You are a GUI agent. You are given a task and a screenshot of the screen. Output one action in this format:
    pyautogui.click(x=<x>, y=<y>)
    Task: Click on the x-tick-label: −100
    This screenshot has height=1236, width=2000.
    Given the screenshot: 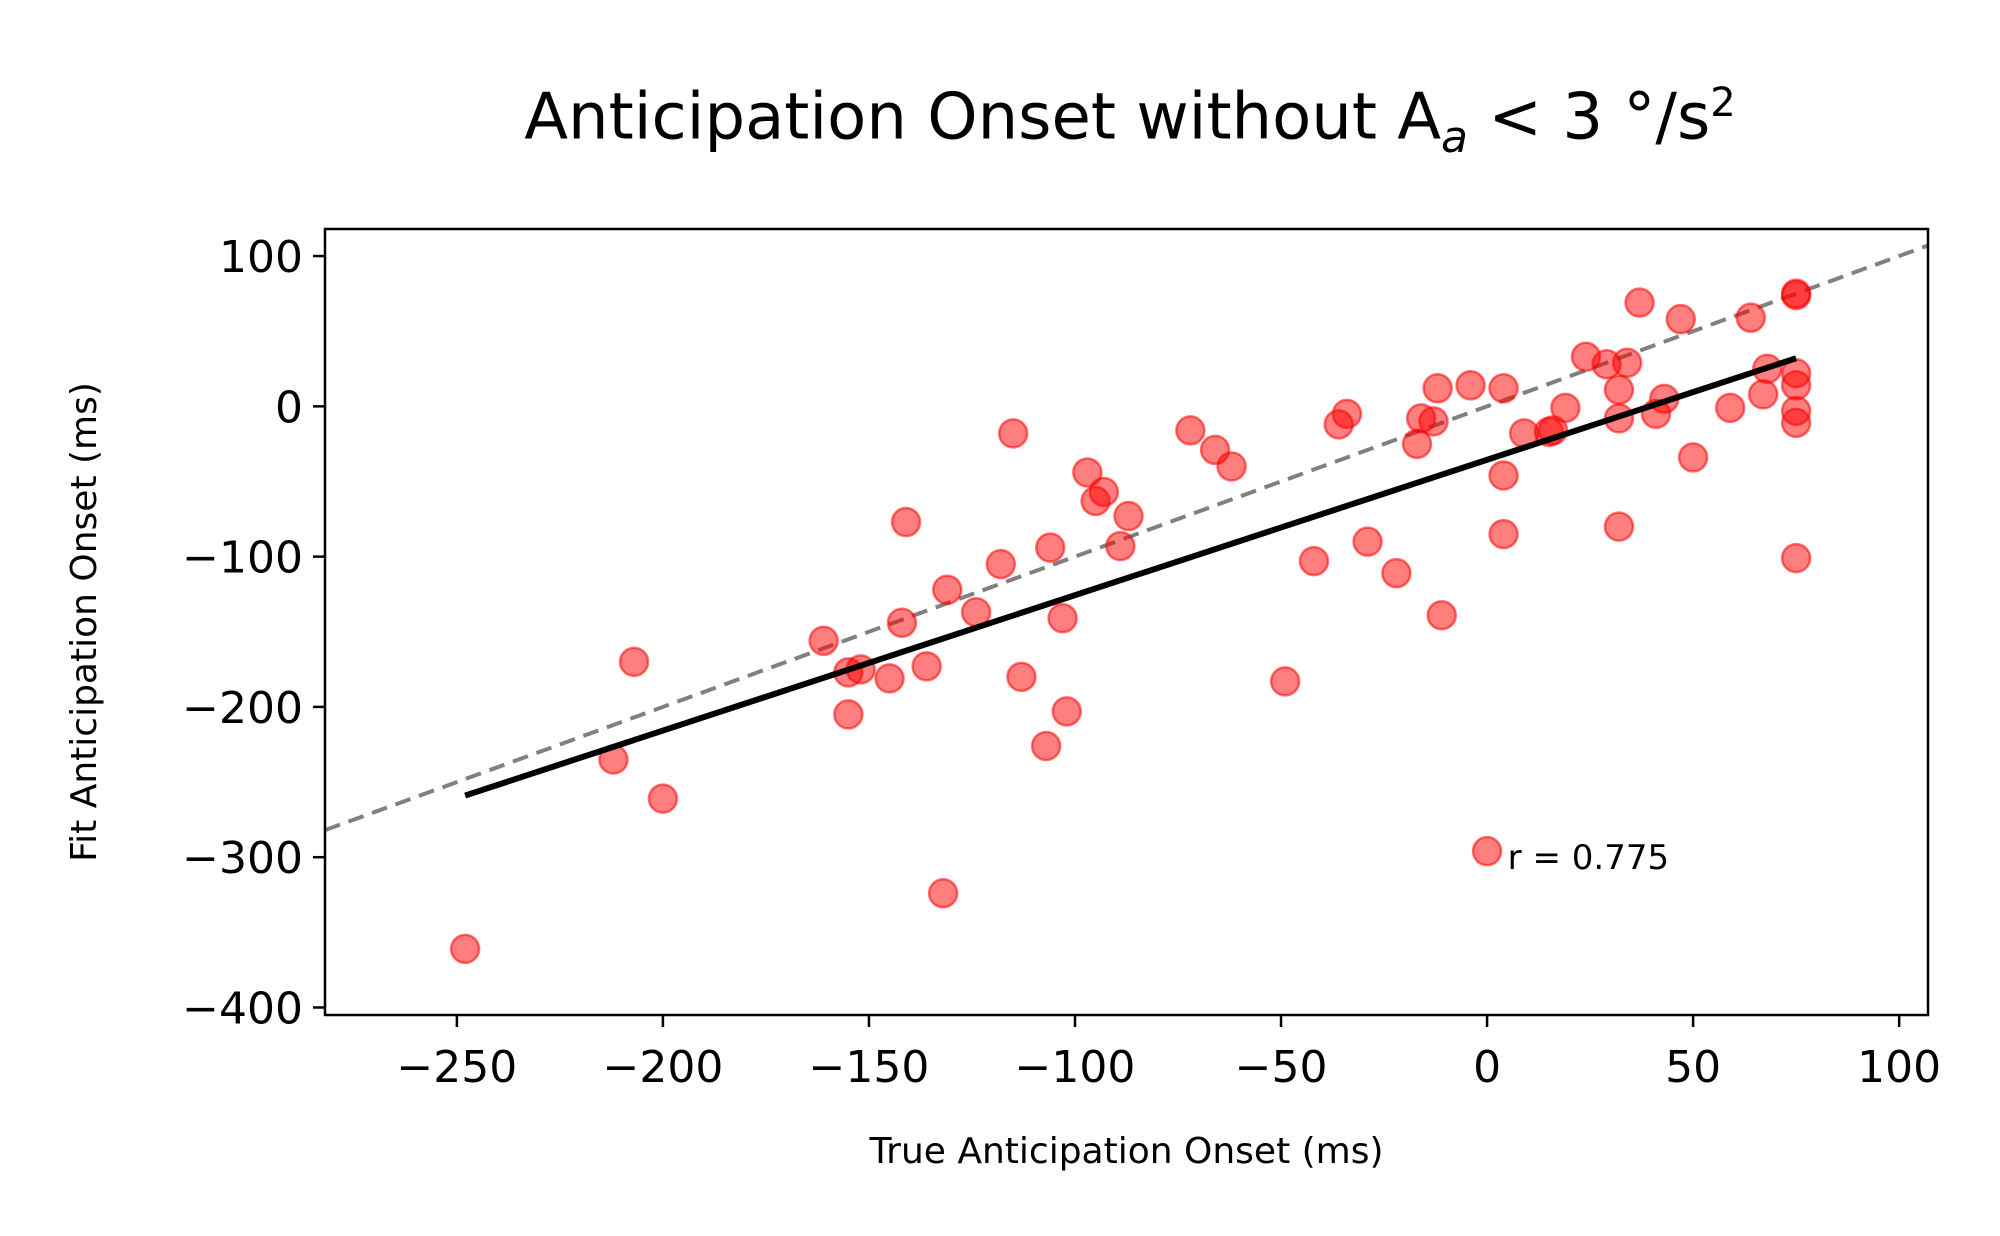 What is the action you would take?
    pyautogui.click(x=1075, y=1067)
    